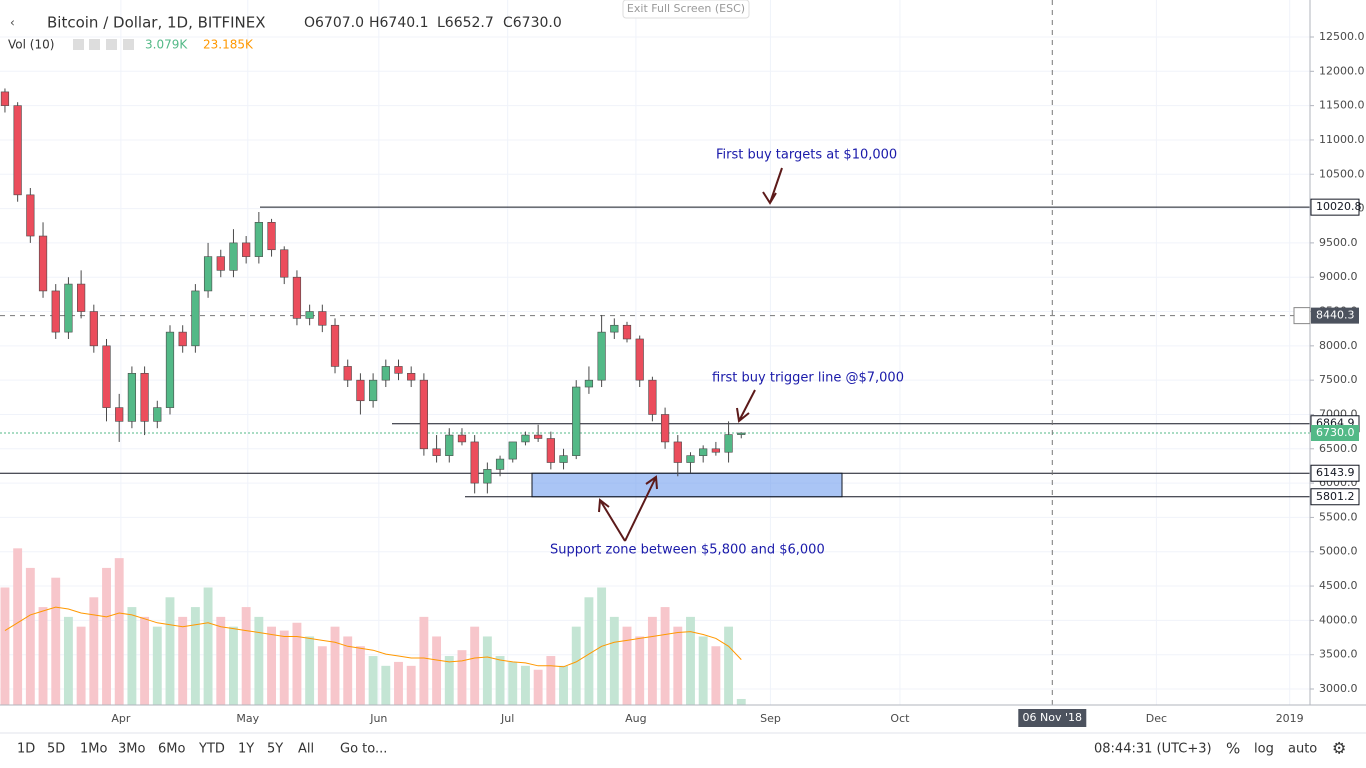 Image resolution: width=1366 pixels, height=768 pixels. What do you see at coordinates (1338, 242) in the screenshot?
I see `y-tick-label: 9500.0` at bounding box center [1338, 242].